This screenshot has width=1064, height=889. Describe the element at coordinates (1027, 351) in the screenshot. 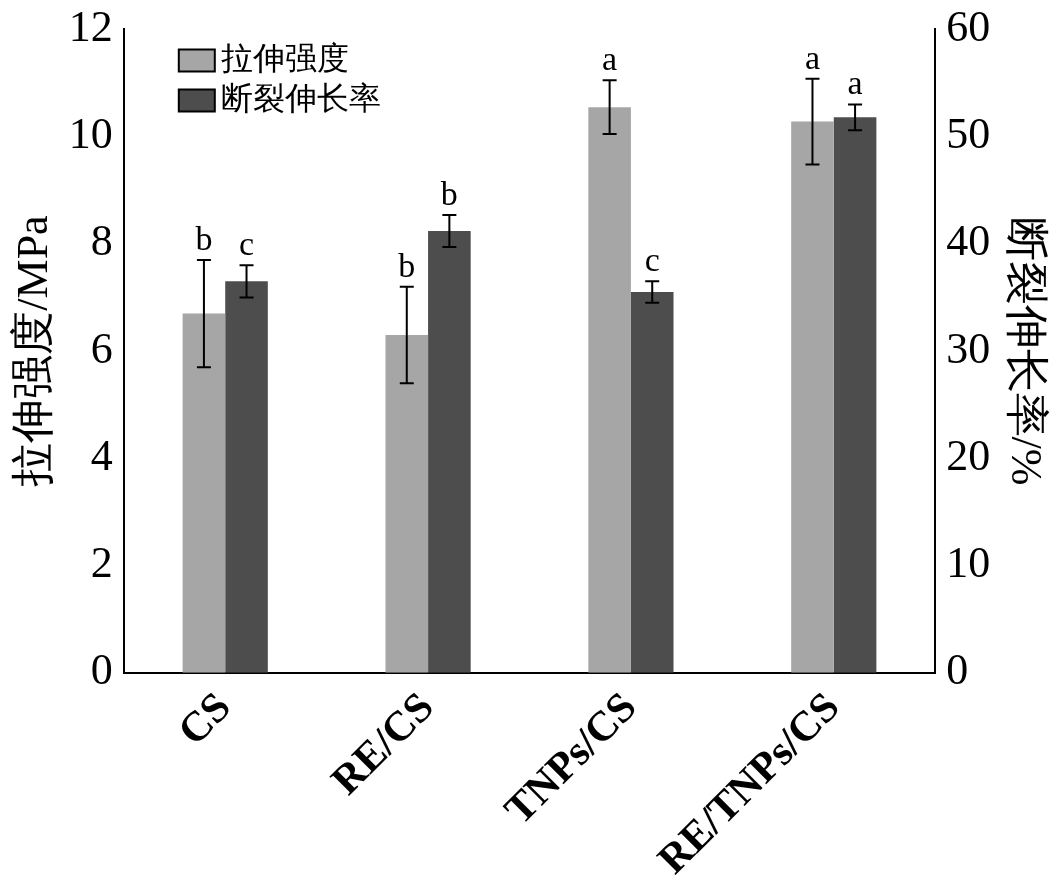

I see `y2-axis-title: 断裂伸长率/%` at that location.